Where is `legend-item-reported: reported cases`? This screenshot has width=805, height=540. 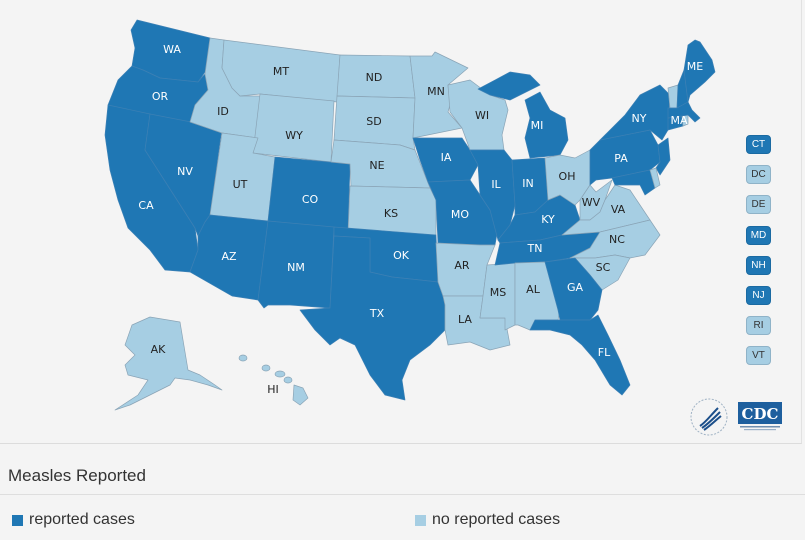 legend-item-reported: reported cases is located at coordinates (73, 520).